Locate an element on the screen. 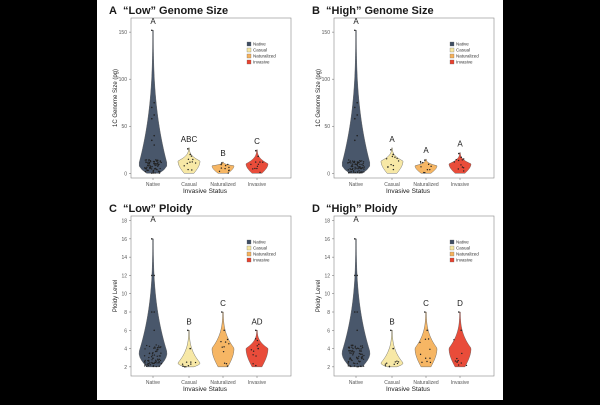  y-tick-label: 16 is located at coordinates (327, 240).